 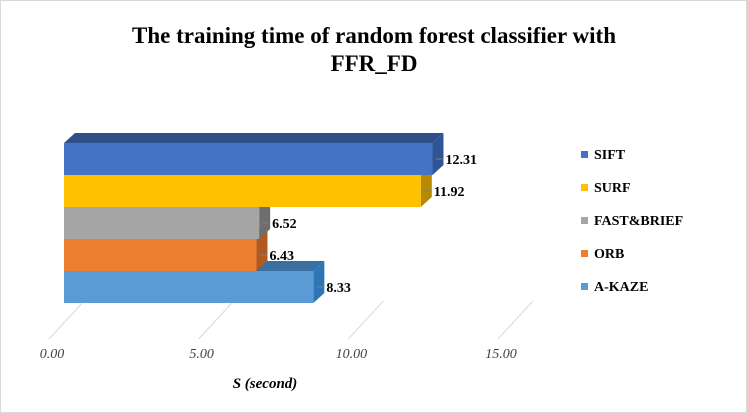 I want to click on data-label-orb: 6.43, so click(x=281, y=256).